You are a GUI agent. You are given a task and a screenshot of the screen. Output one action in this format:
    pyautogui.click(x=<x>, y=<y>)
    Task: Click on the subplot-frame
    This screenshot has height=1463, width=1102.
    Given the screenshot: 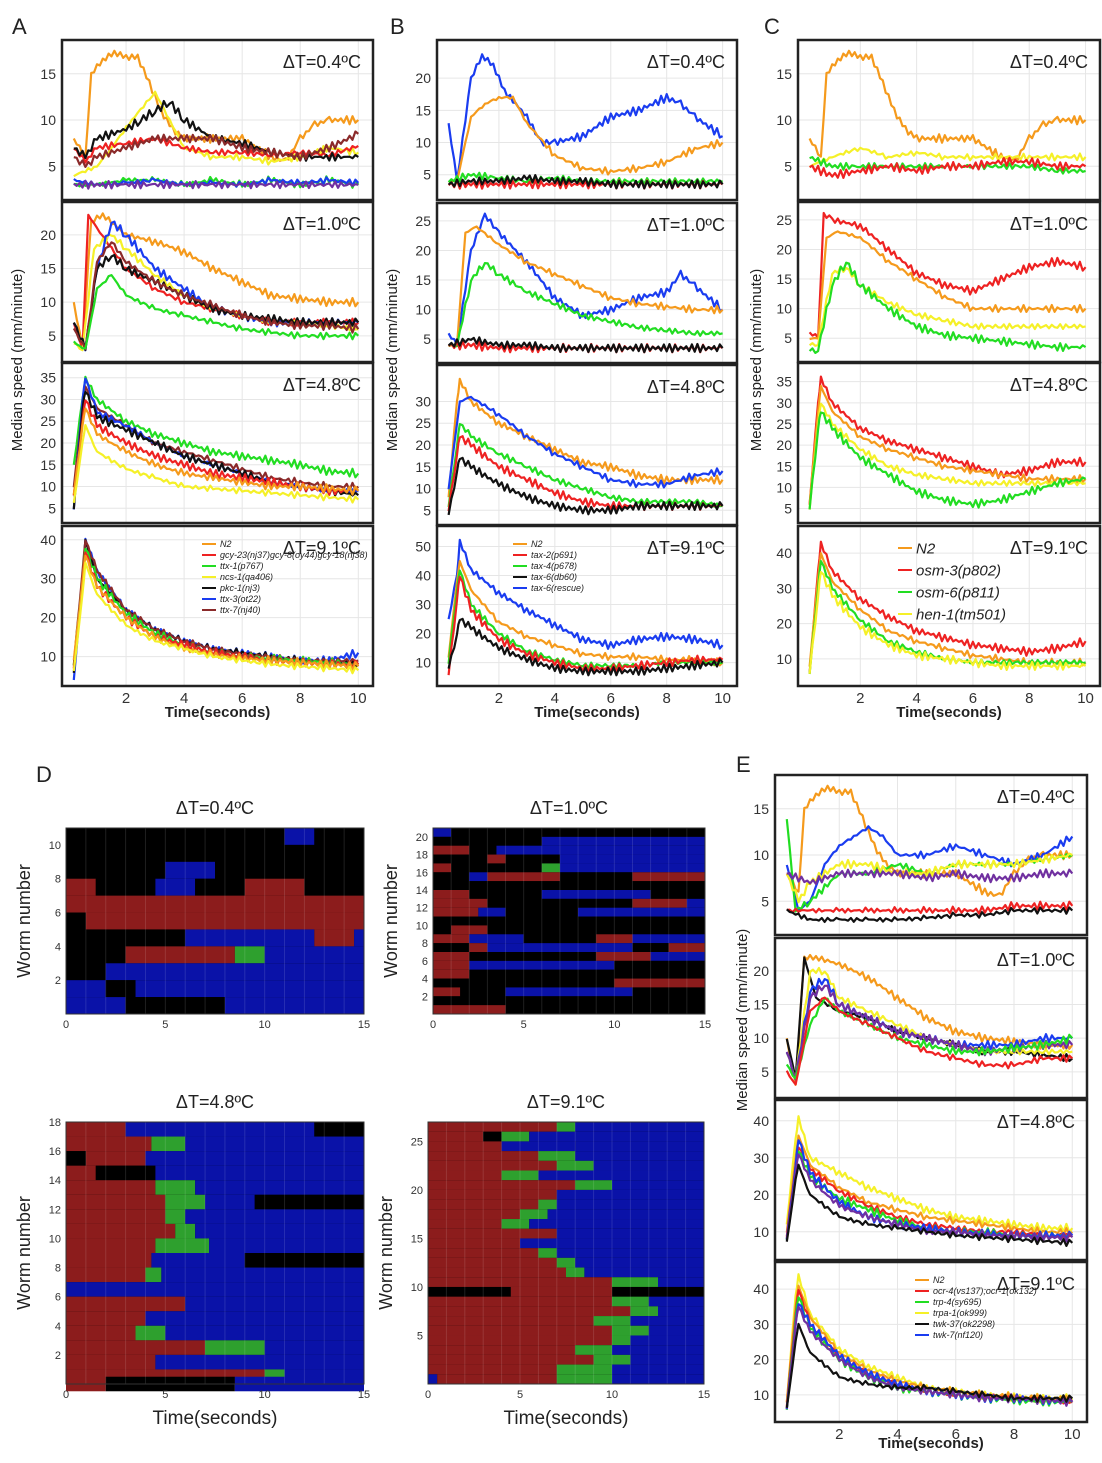 What is the action you would take?
    pyautogui.click(x=587, y=283)
    